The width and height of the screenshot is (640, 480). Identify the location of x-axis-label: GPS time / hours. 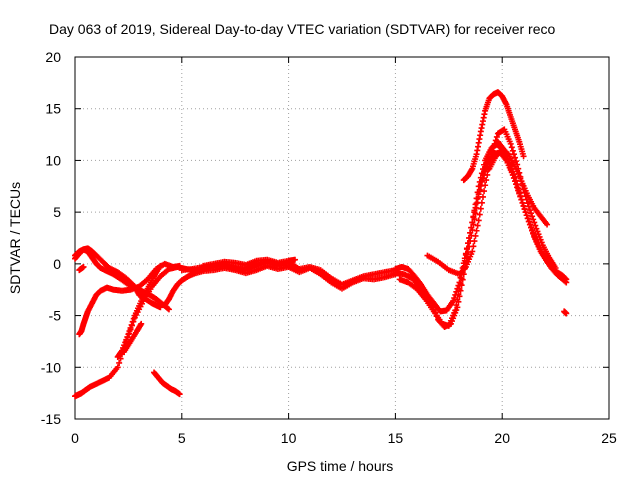
(340, 466).